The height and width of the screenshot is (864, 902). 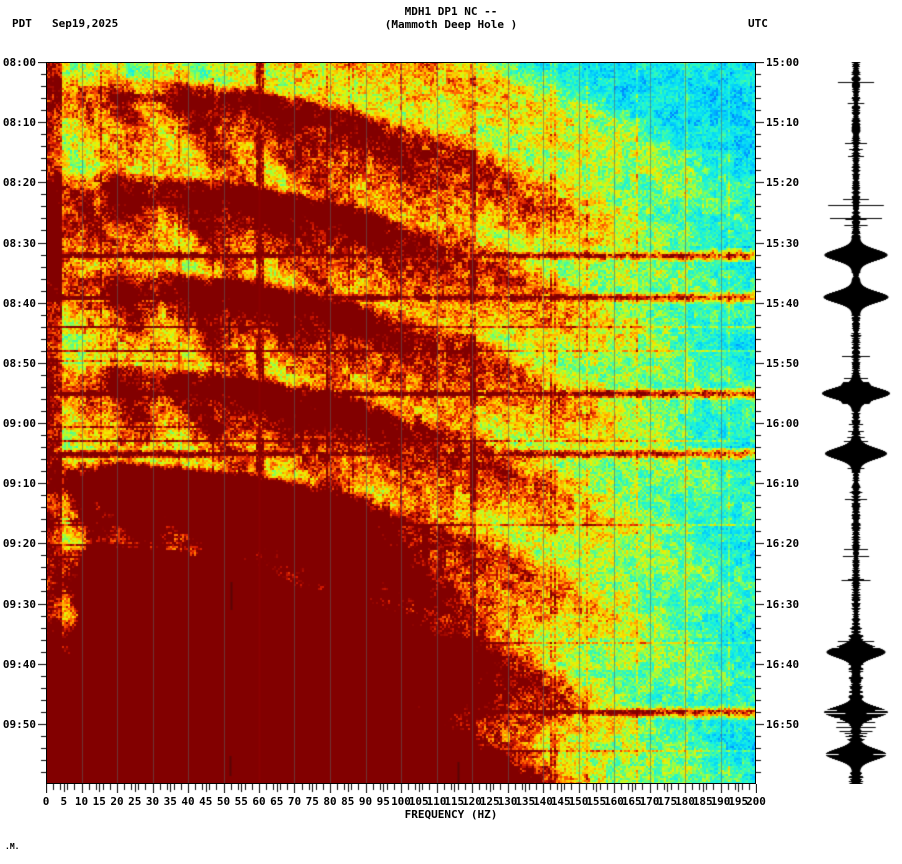 What do you see at coordinates (188, 801) in the screenshot?
I see `freq-tick-40: 40` at bounding box center [188, 801].